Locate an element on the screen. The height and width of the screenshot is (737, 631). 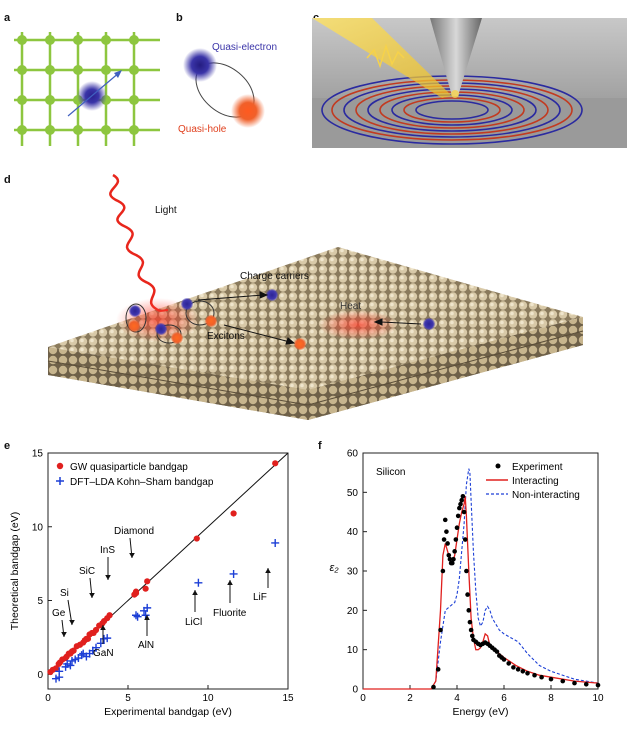
annotation-label: Ge is located at coordinates (59, 613).